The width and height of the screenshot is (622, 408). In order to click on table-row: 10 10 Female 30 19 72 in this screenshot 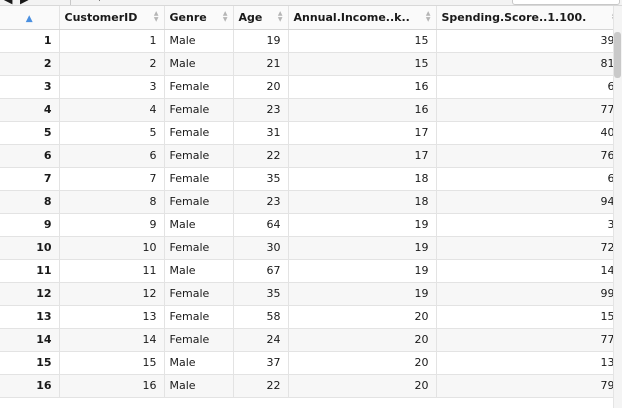, I will do `click(311, 248)`.